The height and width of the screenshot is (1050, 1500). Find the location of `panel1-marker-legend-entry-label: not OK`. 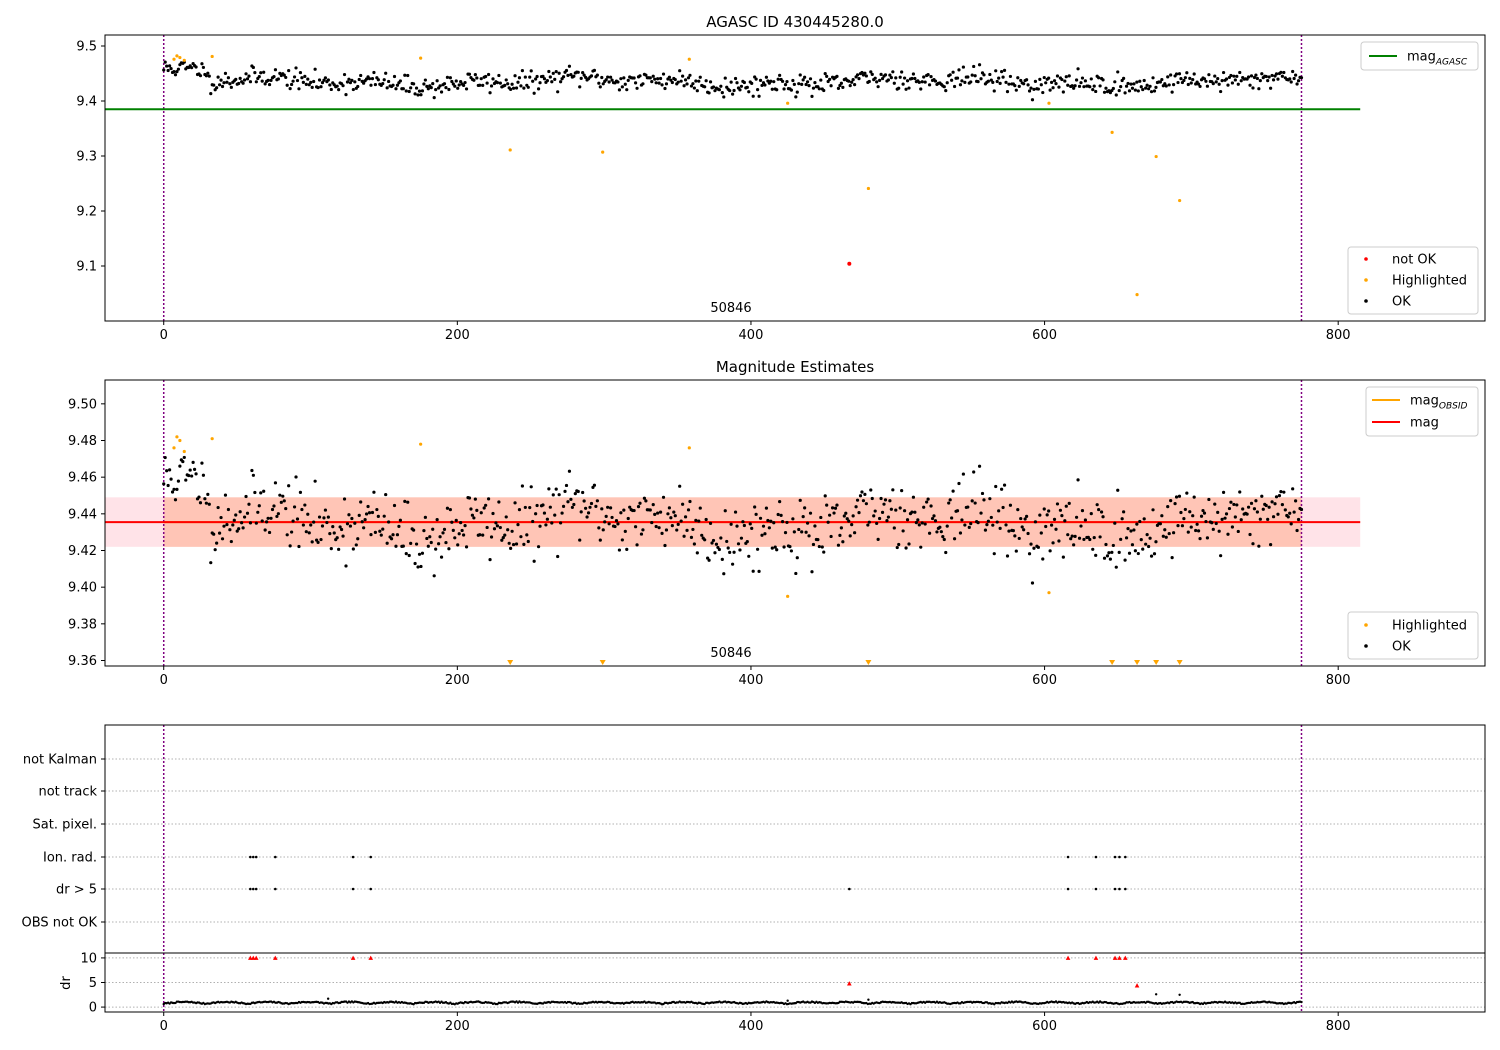

panel1-marker-legend-entry-label: not OK is located at coordinates (1414, 260).